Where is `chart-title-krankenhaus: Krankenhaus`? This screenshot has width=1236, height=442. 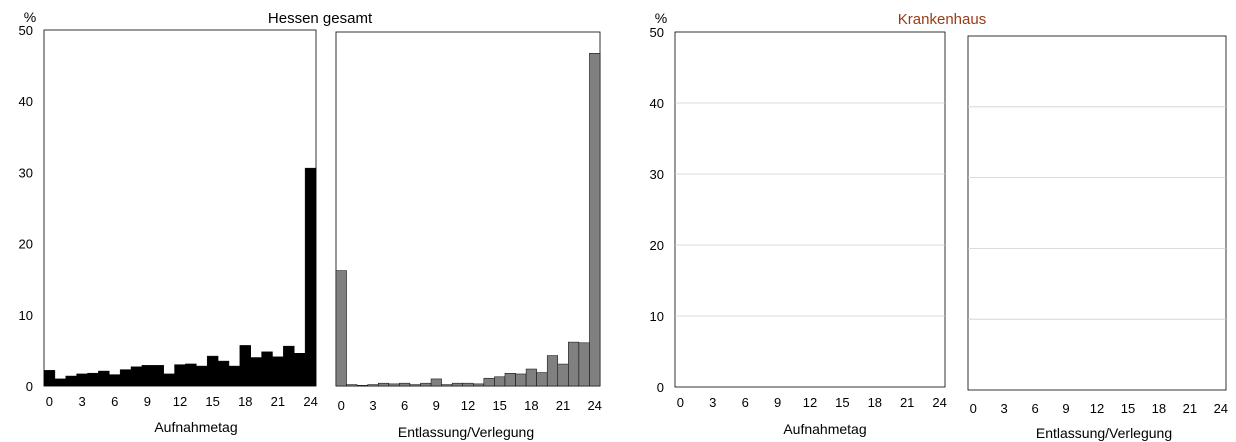
chart-title-krankenhaus: Krankenhaus is located at coordinates (942, 19).